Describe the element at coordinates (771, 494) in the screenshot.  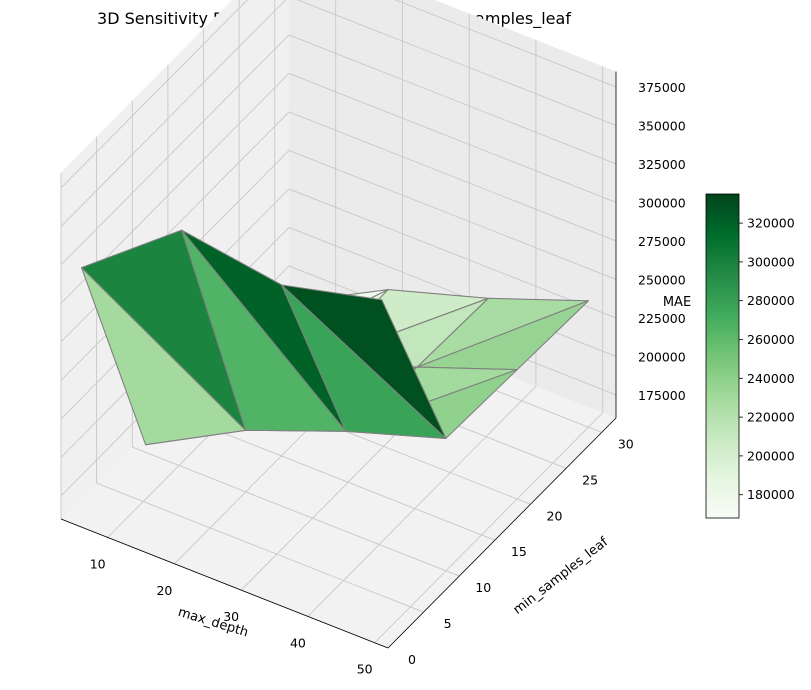
I see `colorbar-tick-label: 180000` at that location.